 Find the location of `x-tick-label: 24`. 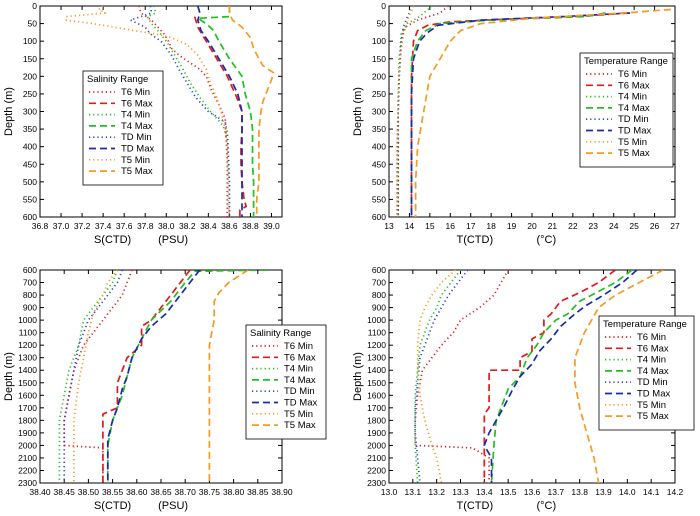

x-tick-label: 24 is located at coordinates (614, 226).